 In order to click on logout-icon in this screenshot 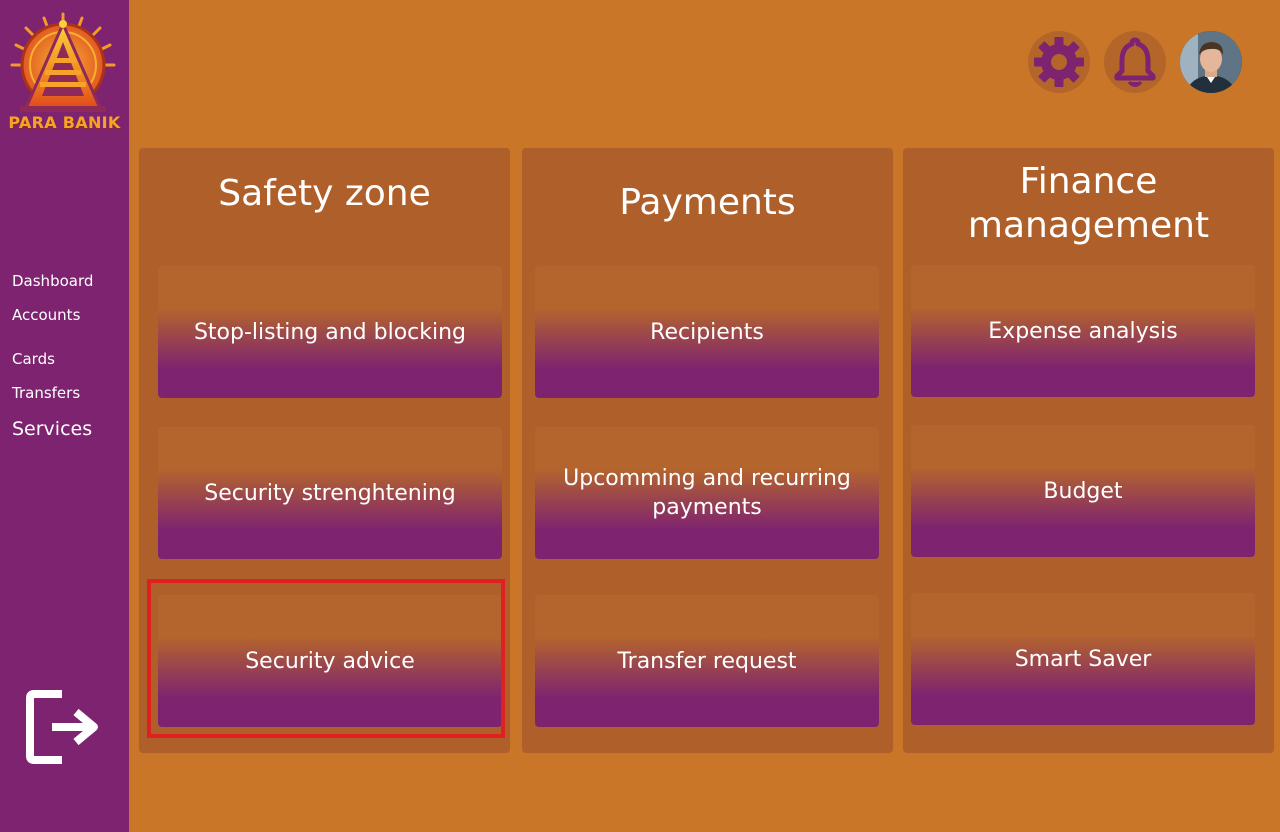, I will do `click(64, 727)`.